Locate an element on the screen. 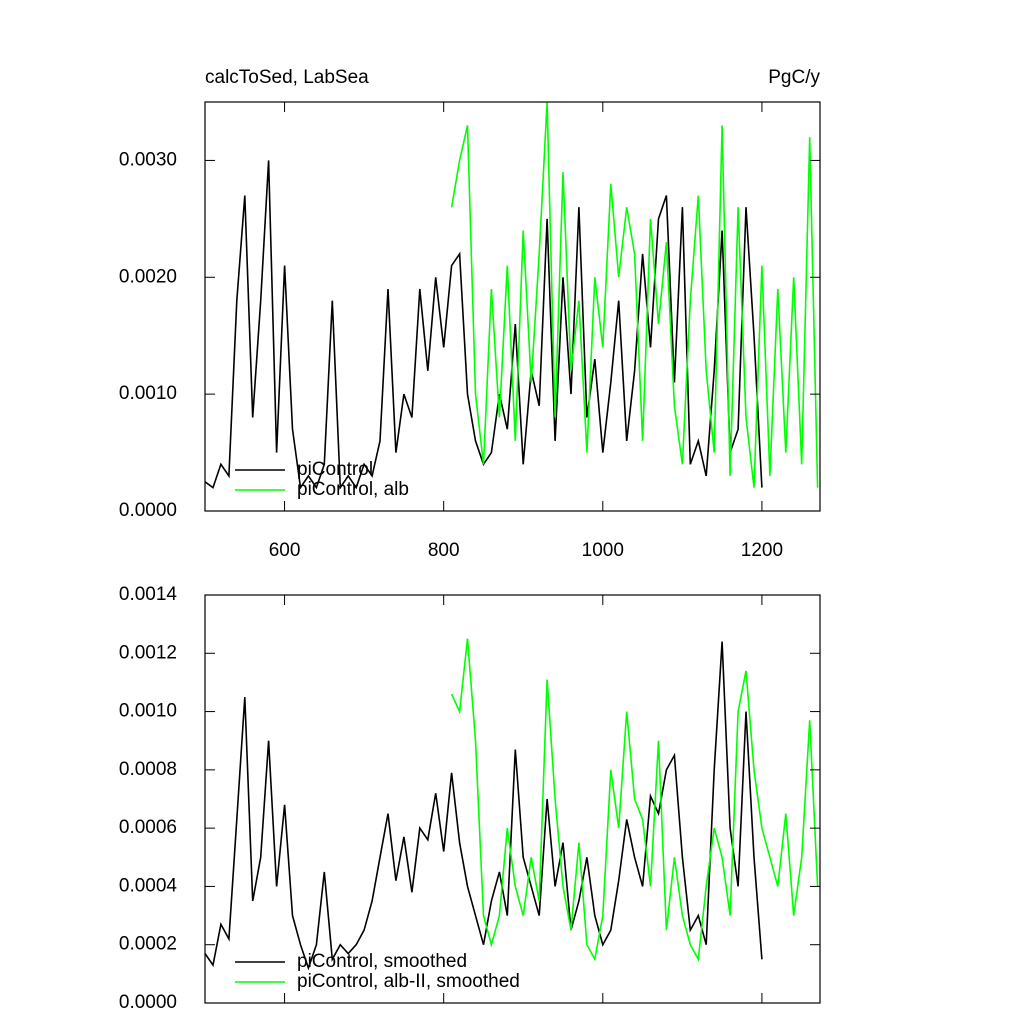  x-tick-label: 1000 is located at coordinates (603, 550).